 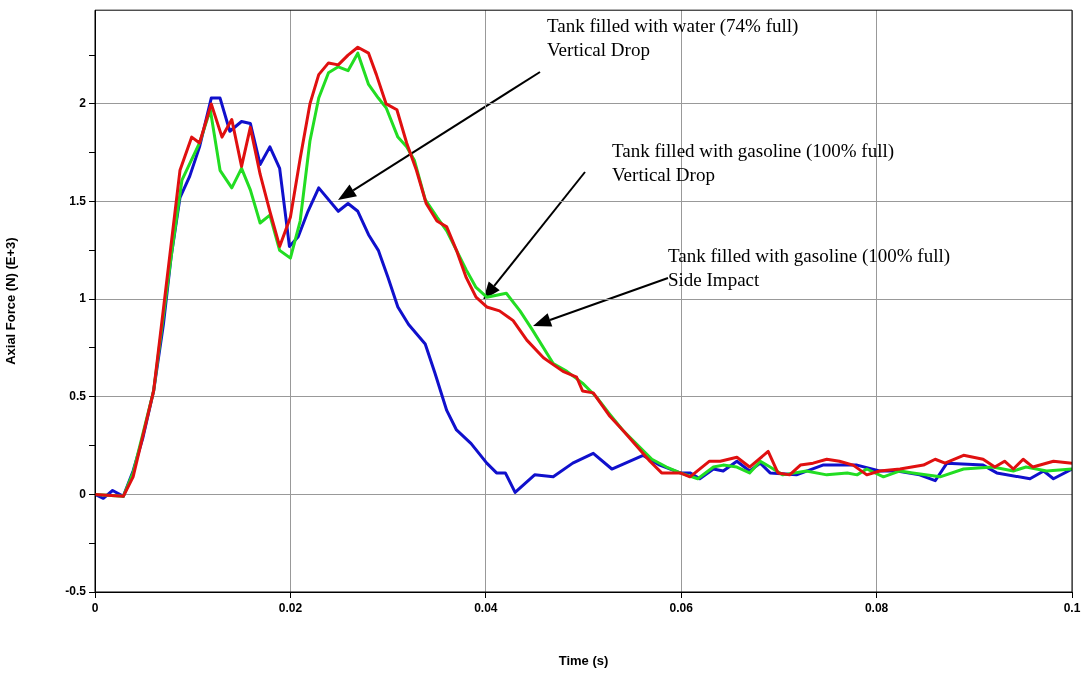 I want to click on x-tick-label: 0.08, so click(x=876, y=607).